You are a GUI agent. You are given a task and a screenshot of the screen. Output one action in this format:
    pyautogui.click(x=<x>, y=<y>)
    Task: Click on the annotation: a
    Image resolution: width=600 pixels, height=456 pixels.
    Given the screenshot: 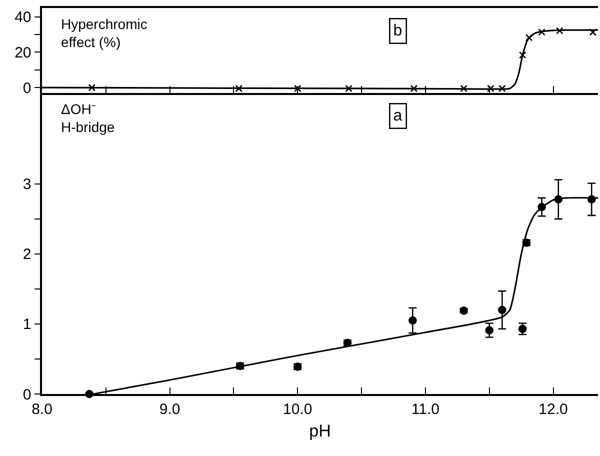 What is the action you would take?
    pyautogui.click(x=397, y=115)
    